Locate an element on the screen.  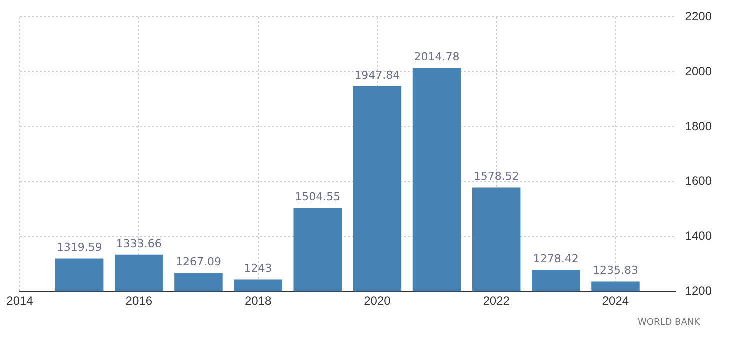
y-tick-label: 1600 is located at coordinates (698, 181).